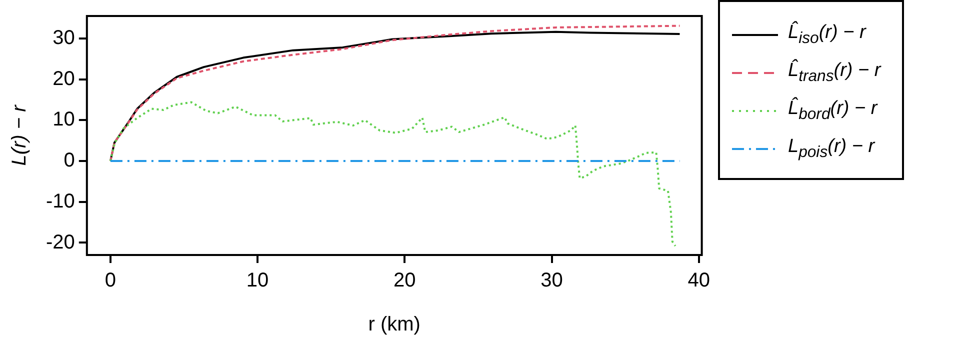 This screenshot has height=345, width=960. I want to click on y-tick-label: 10, so click(63, 119).